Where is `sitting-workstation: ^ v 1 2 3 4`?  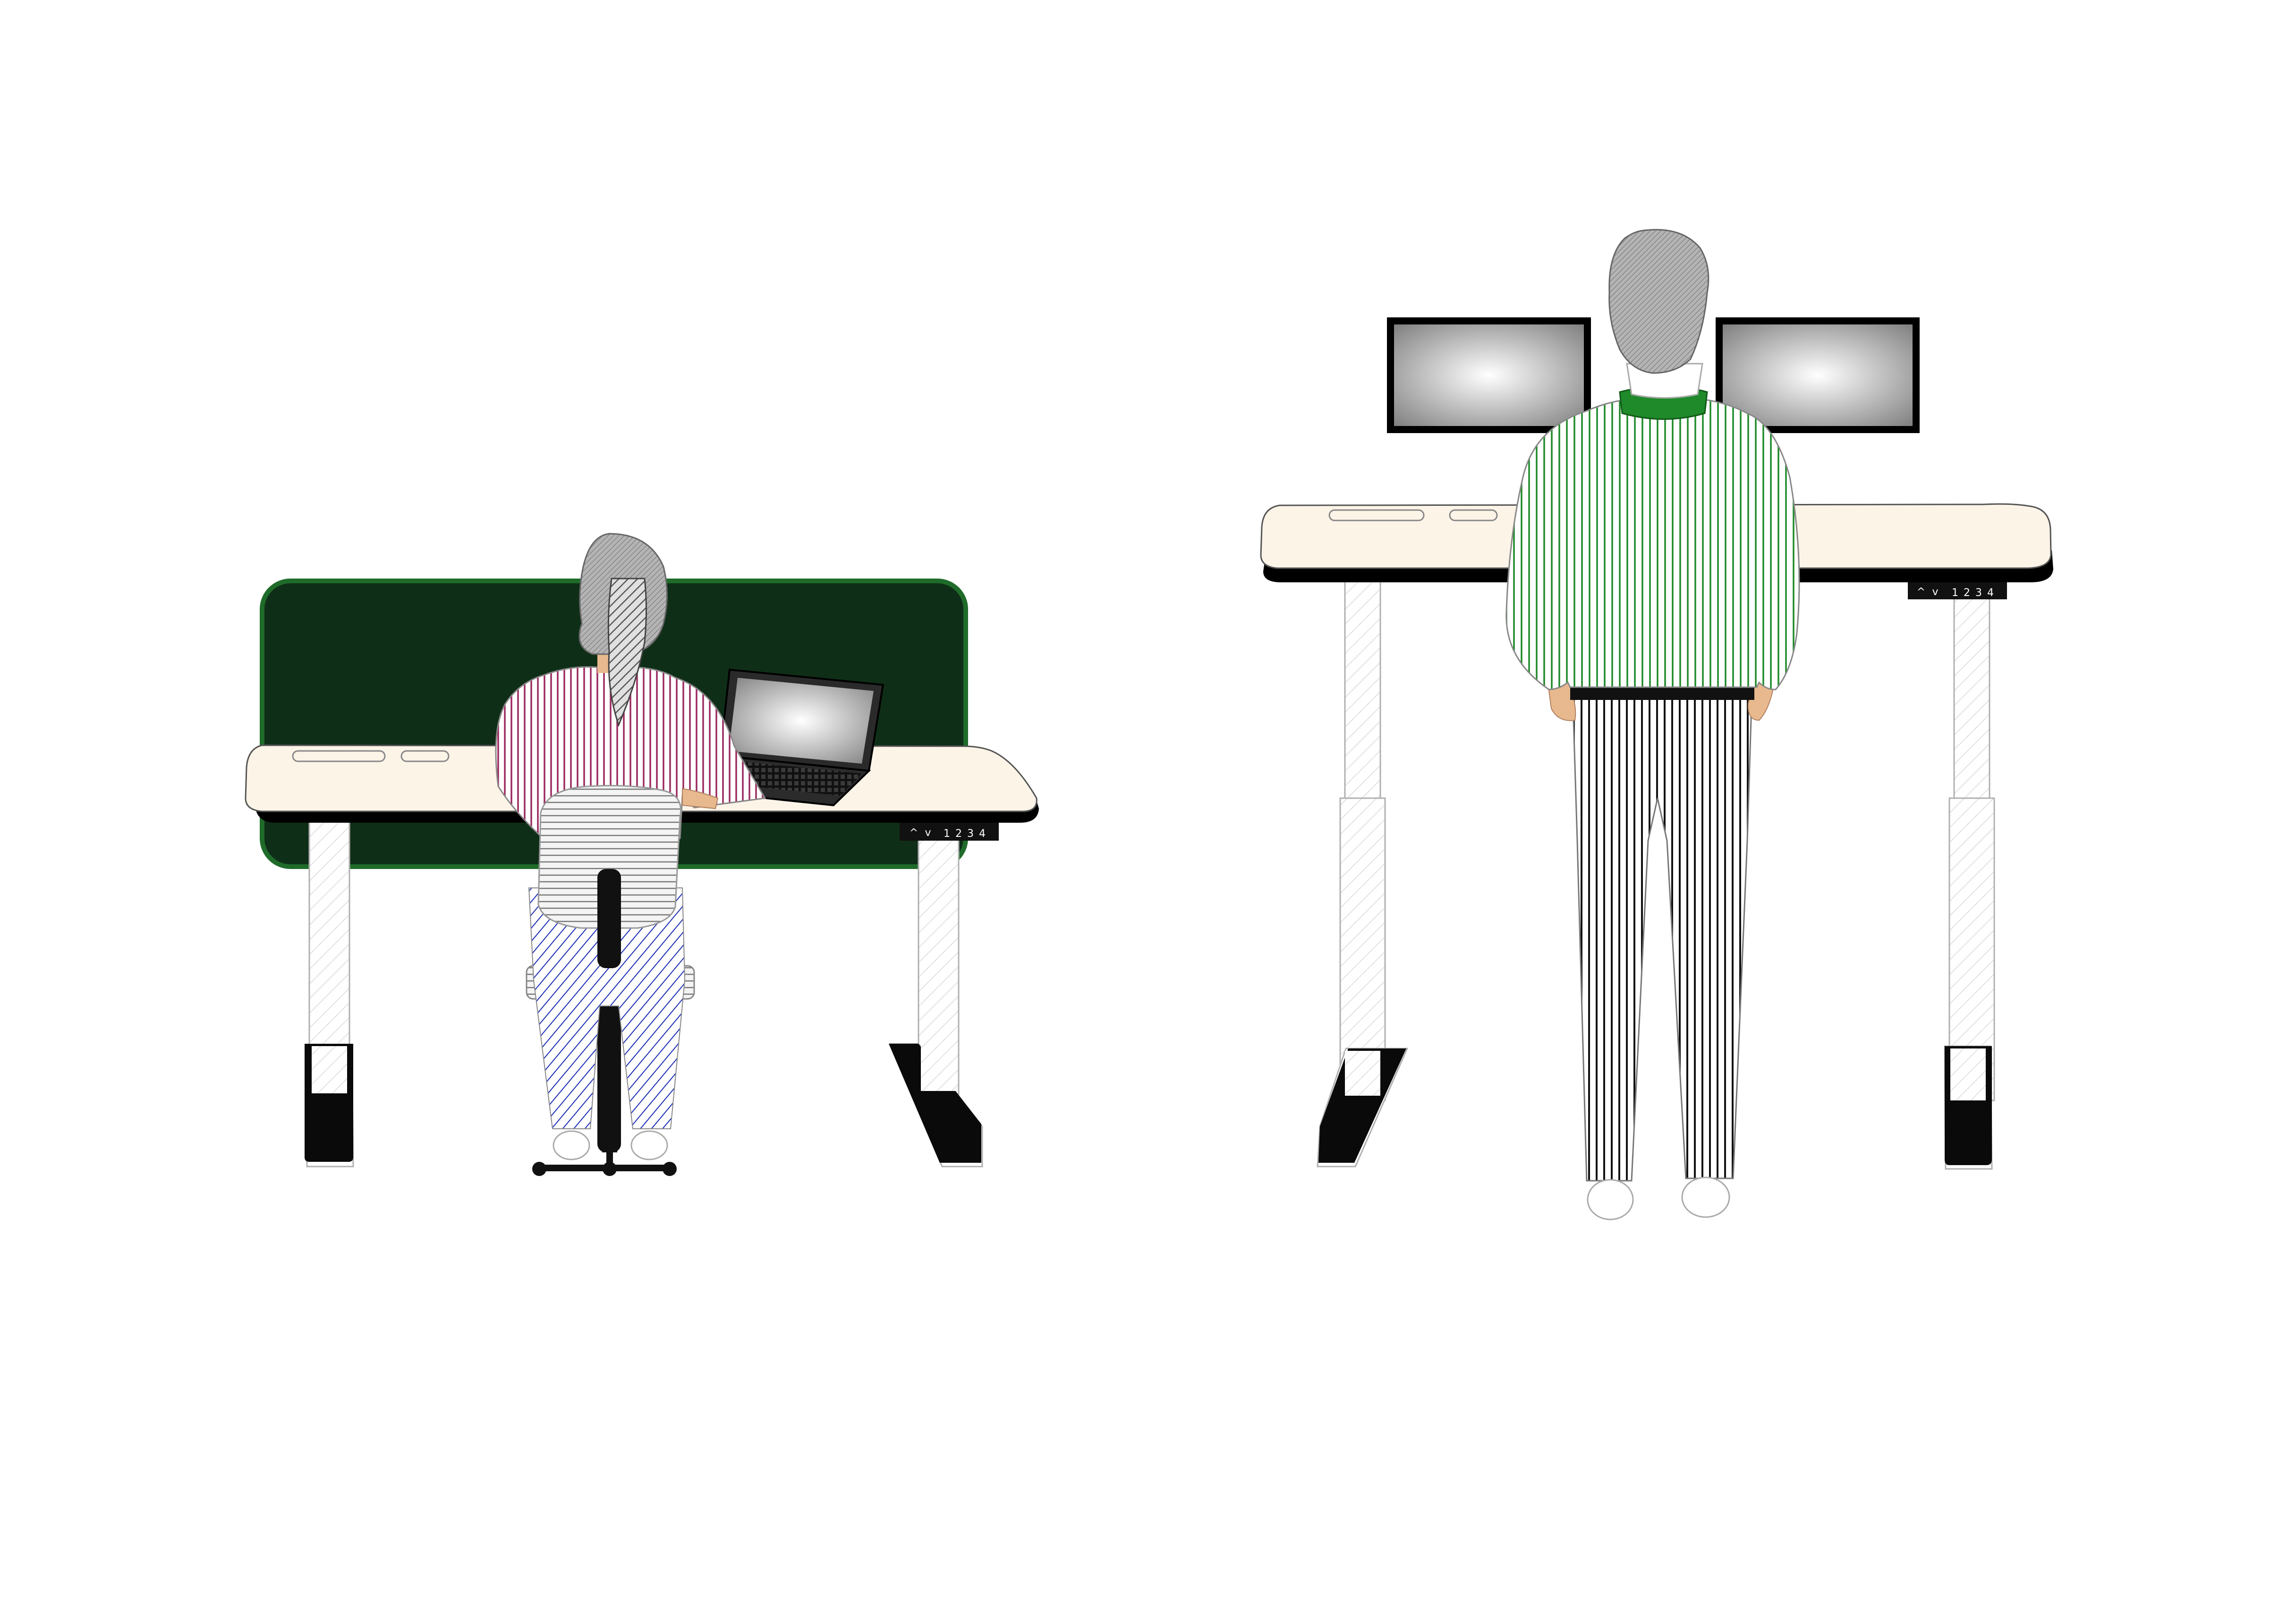
sitting-workstation: ^ v 1 2 3 4 is located at coordinates (642, 854).